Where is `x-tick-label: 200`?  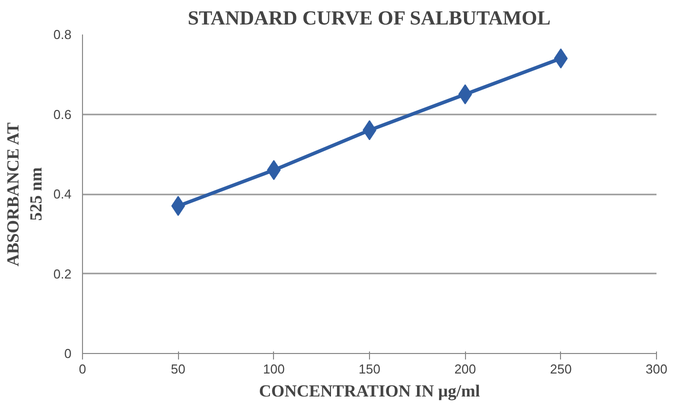 x-tick-label: 200 is located at coordinates (465, 369).